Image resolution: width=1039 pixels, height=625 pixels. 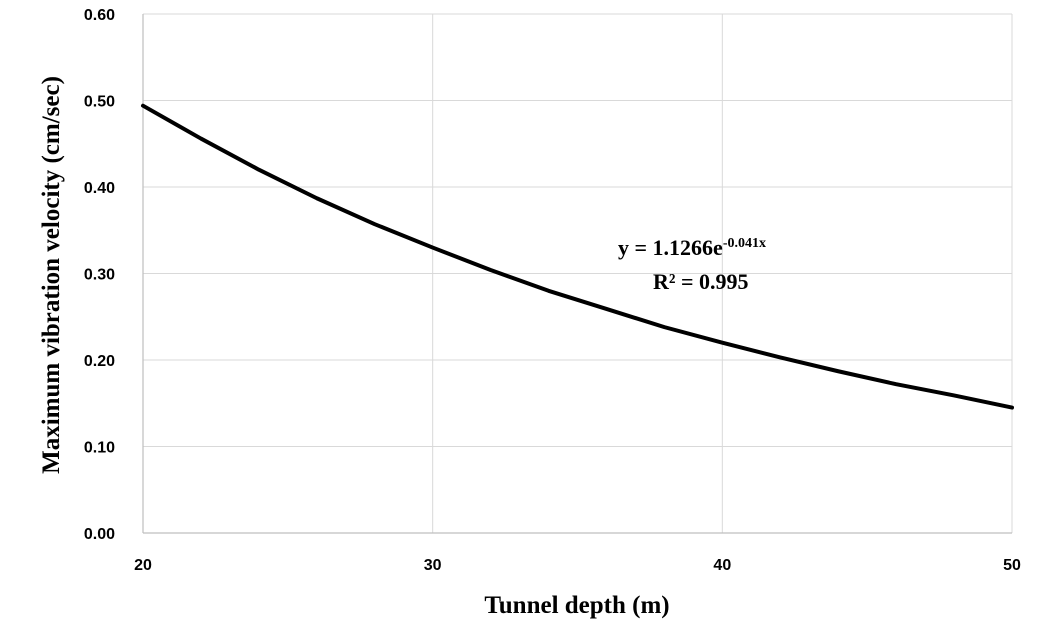 I want to click on y-tick-label: 0.10, so click(x=99, y=448).